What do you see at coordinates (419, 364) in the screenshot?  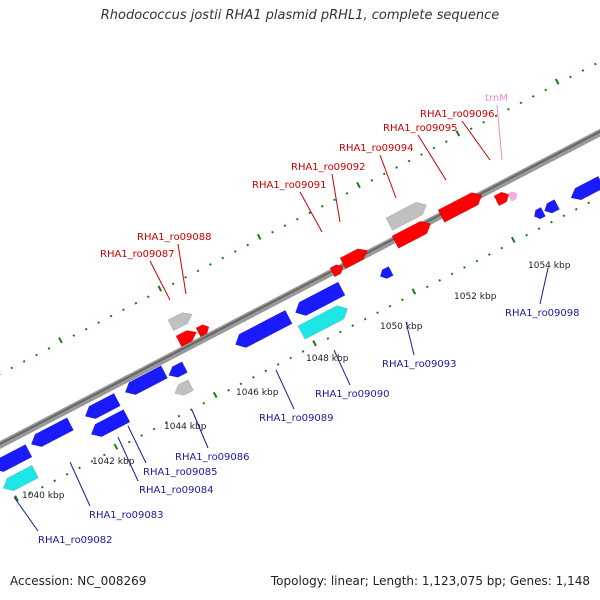 I see `reverse-gene-label: RHA1_ro09093` at bounding box center [419, 364].